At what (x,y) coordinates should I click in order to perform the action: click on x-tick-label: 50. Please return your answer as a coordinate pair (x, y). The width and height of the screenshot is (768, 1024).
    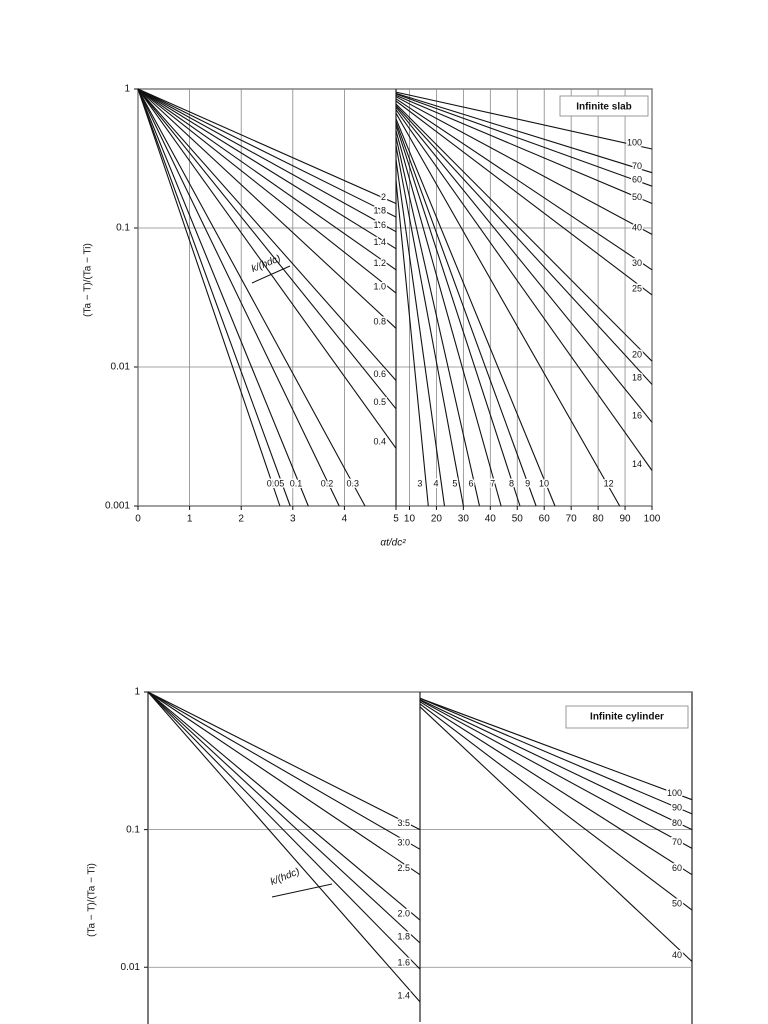
    Looking at the image, I should click on (518, 519).